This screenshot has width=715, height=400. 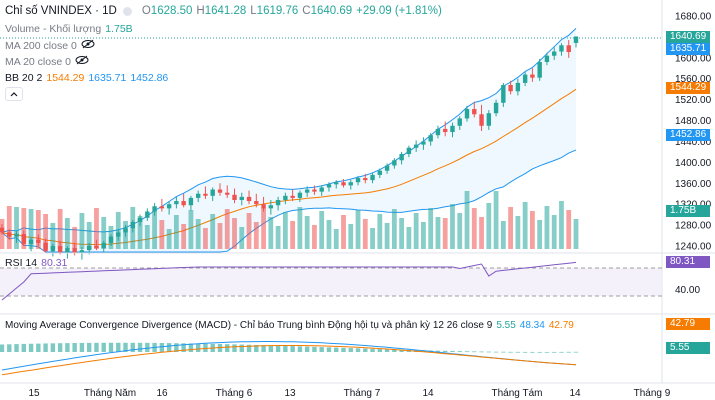 I want to click on bb-legend: BB 20 2 1544.29 1635.71 1452.86, so click(x=88, y=78).